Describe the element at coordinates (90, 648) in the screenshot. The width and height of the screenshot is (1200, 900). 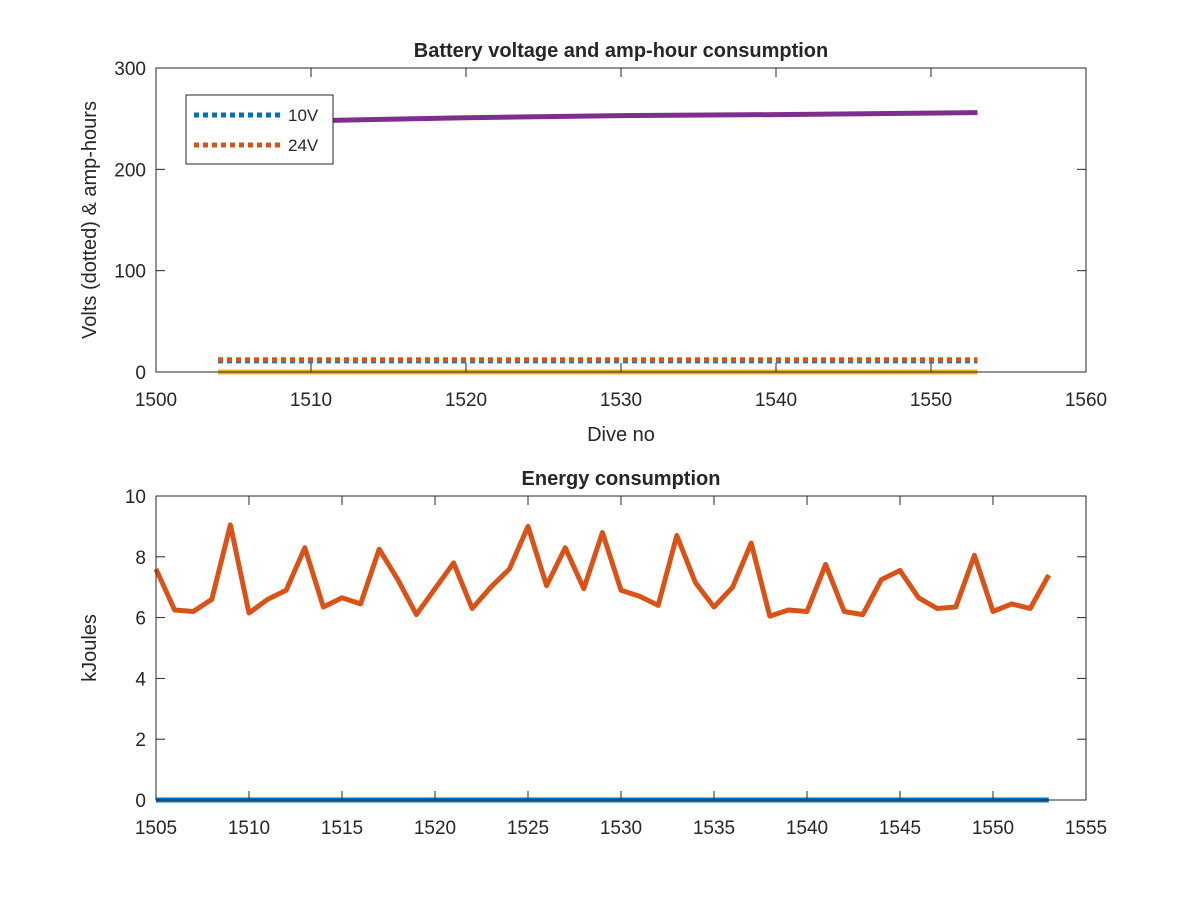
I see `energy-y-axis-label: kJoules` at that location.